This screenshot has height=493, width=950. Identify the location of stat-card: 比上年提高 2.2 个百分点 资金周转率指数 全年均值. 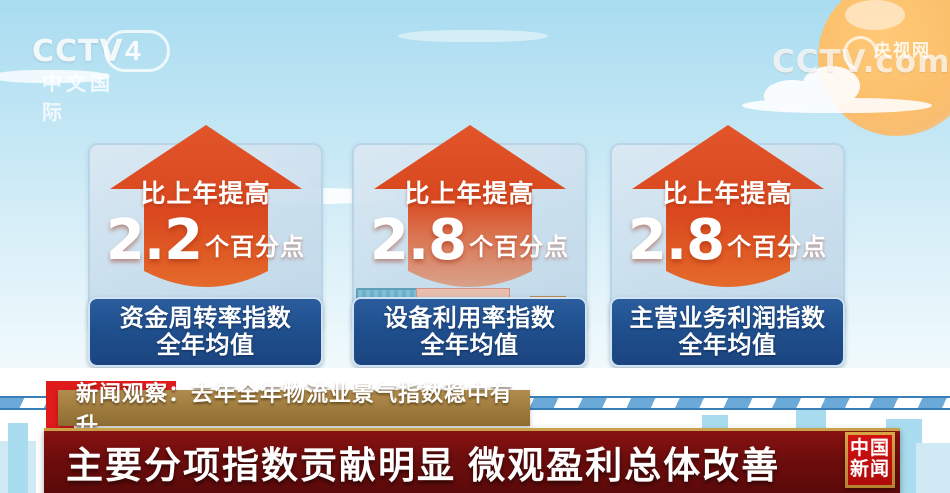
(205, 246).